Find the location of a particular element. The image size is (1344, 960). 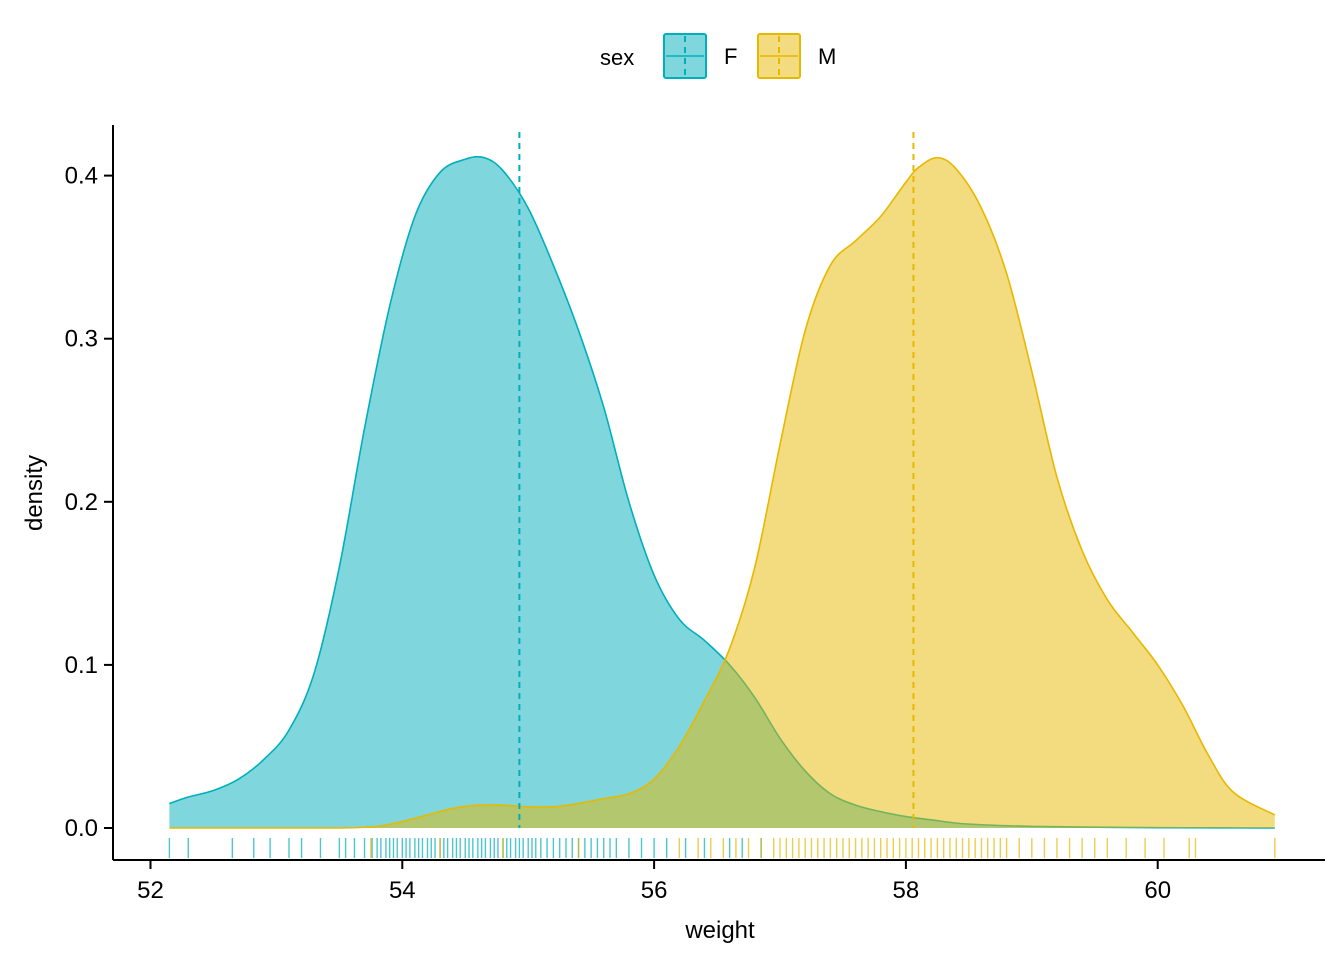

x-tick-label: 54 is located at coordinates (402, 890).